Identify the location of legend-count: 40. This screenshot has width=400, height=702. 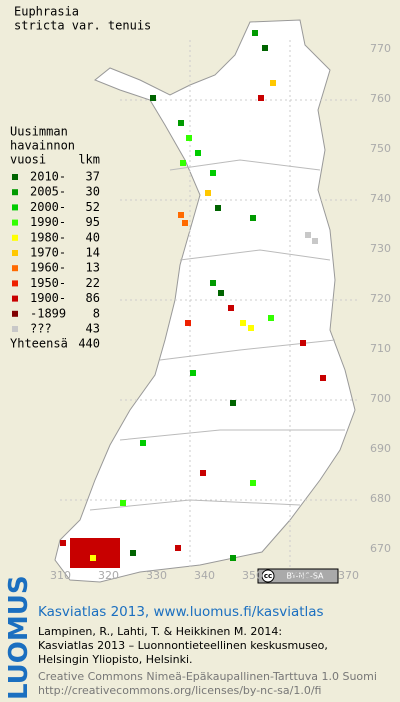
(93, 237).